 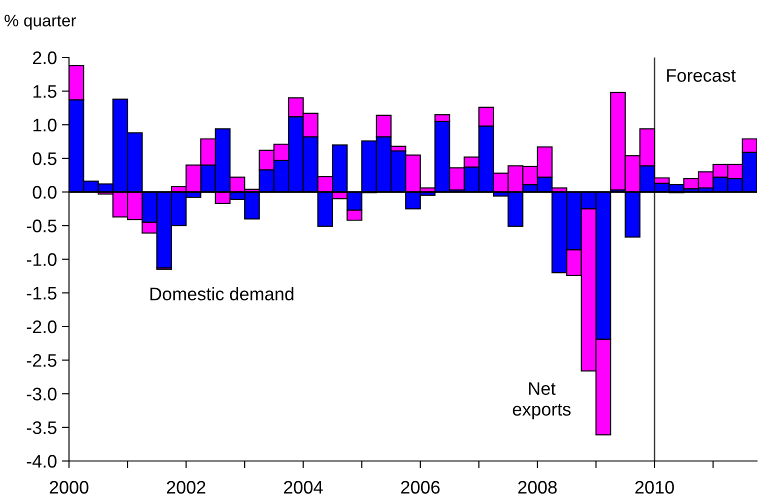 I want to click on y-axis-title: % quarter, so click(x=40, y=22).